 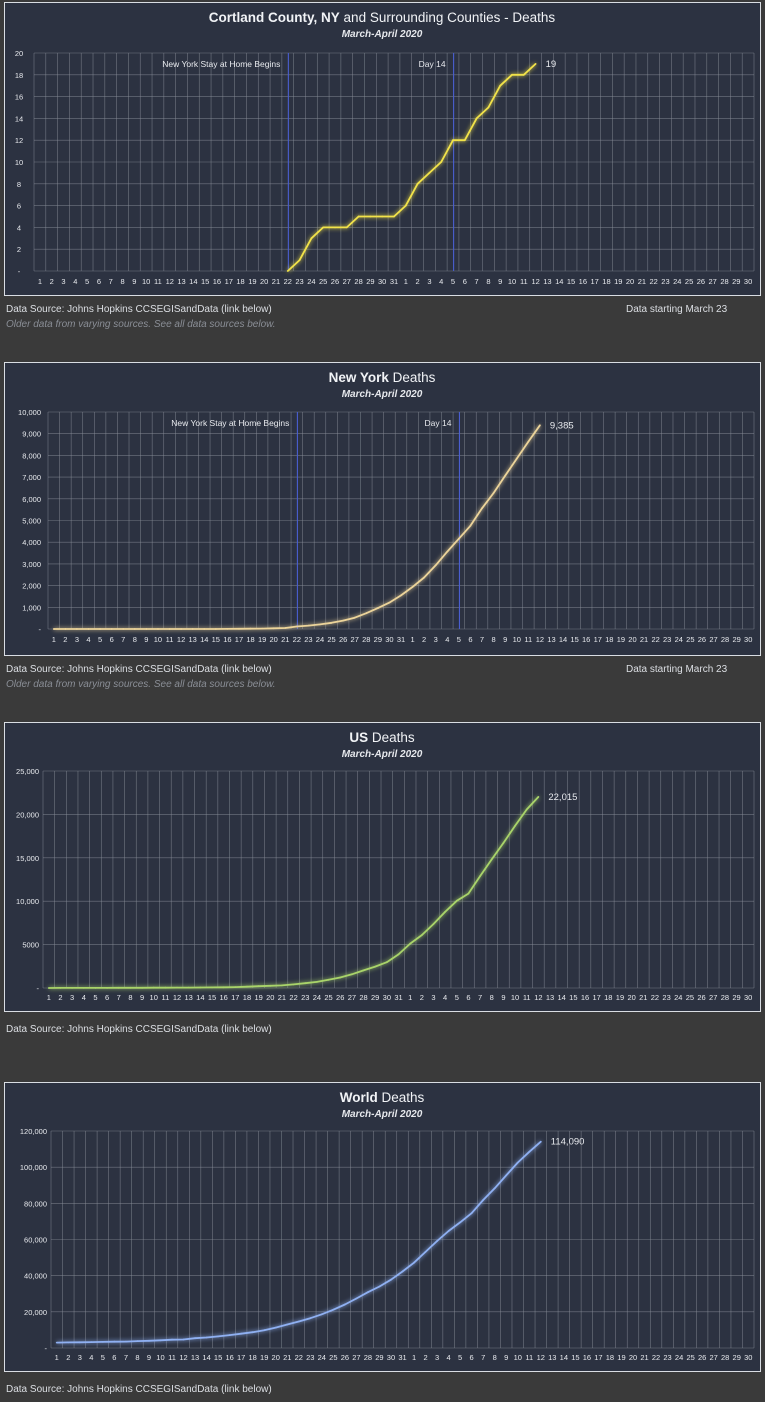 I want to click on y-tick-label: 25,000, so click(x=27, y=771).